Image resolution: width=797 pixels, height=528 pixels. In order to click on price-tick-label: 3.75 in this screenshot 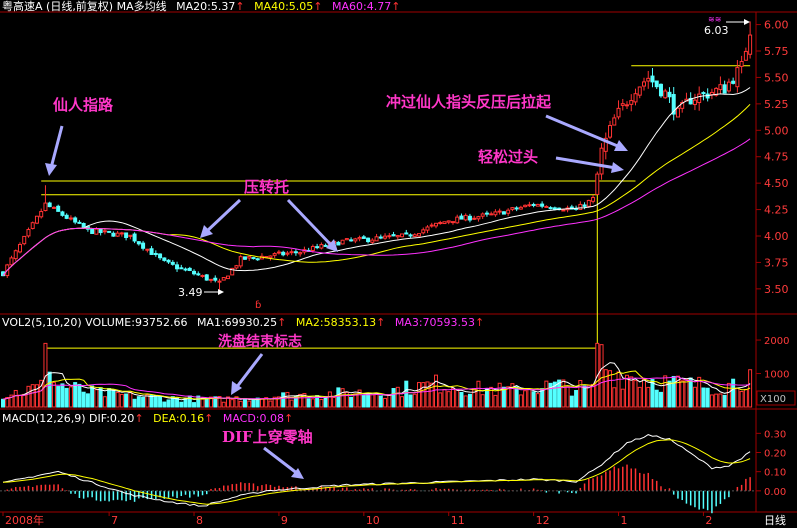, I will do `click(776, 262)`.